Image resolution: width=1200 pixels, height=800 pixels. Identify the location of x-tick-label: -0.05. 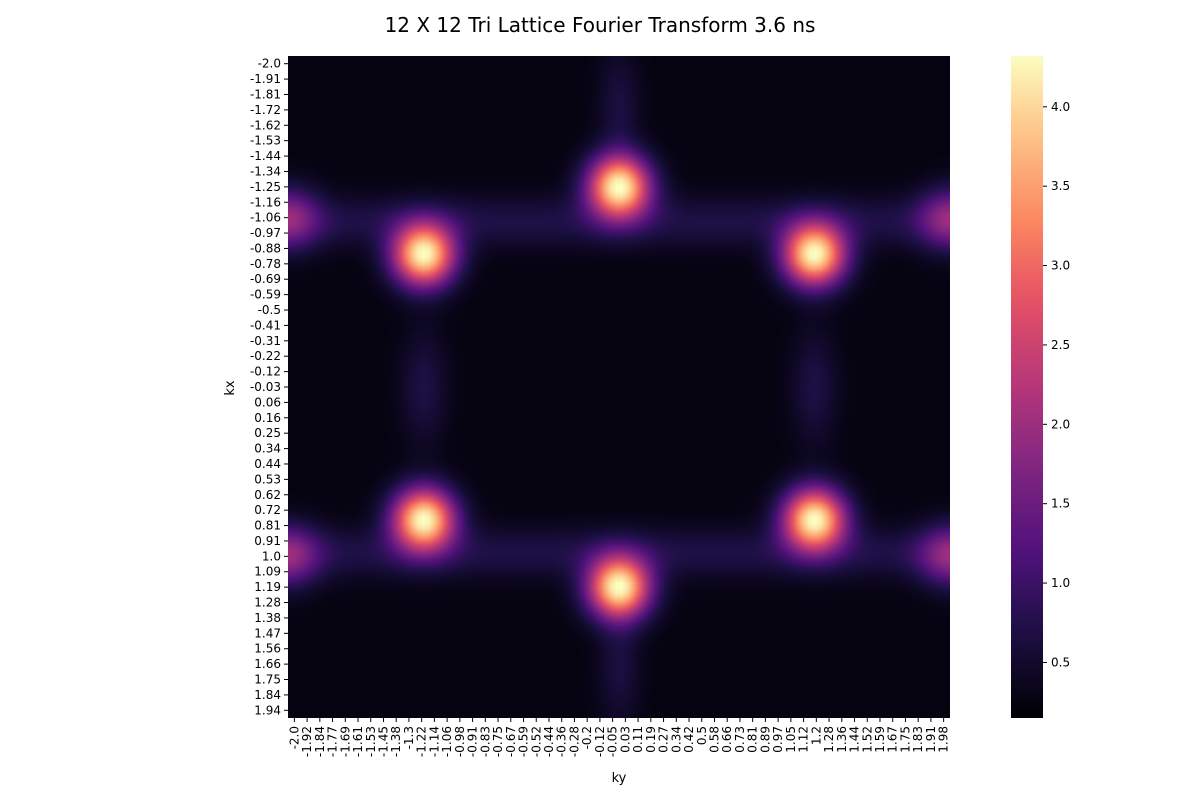
(613, 741).